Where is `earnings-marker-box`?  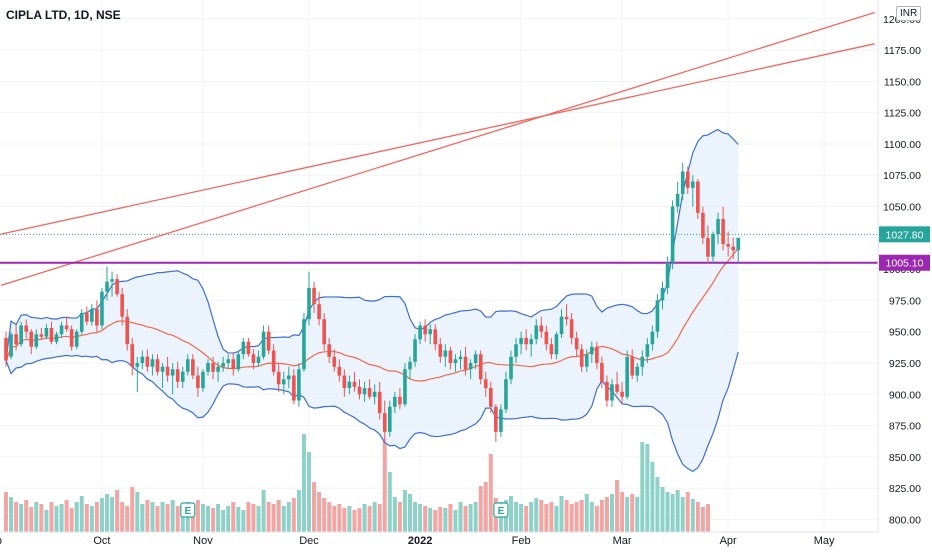
earnings-marker-box is located at coordinates (188, 510).